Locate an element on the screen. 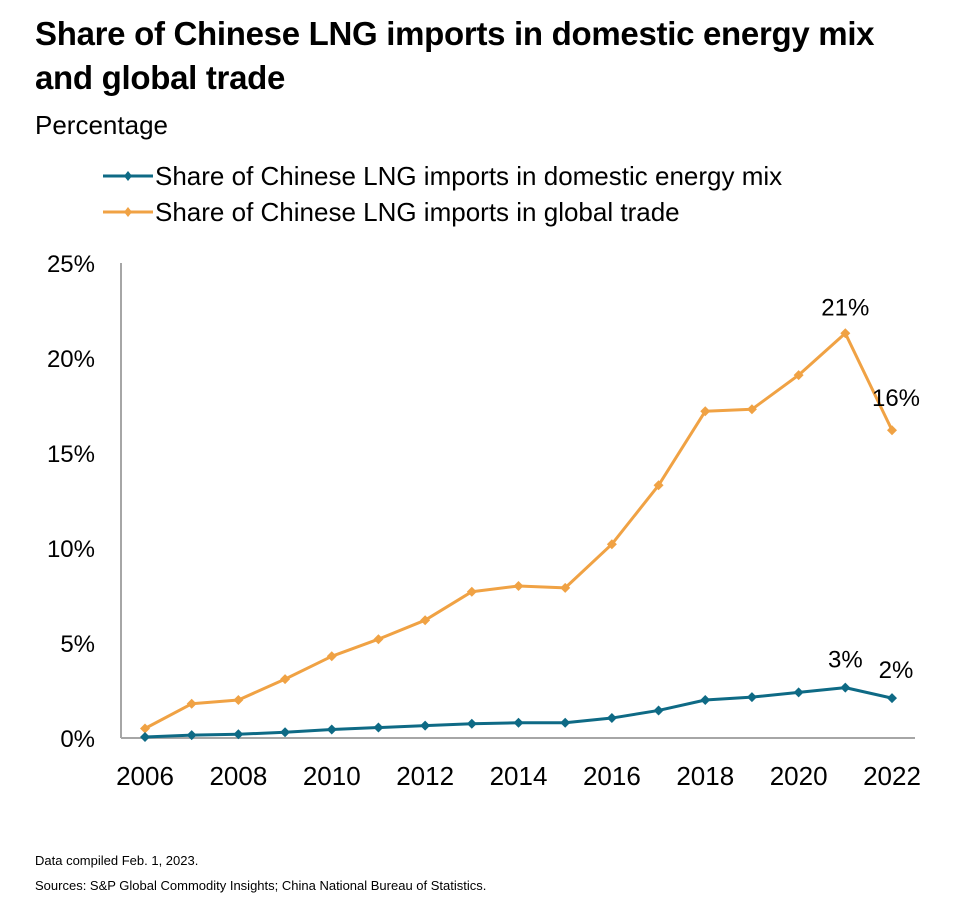 This screenshot has height=914, width=958. legend-swatch-domestic-icon is located at coordinates (128, 176).